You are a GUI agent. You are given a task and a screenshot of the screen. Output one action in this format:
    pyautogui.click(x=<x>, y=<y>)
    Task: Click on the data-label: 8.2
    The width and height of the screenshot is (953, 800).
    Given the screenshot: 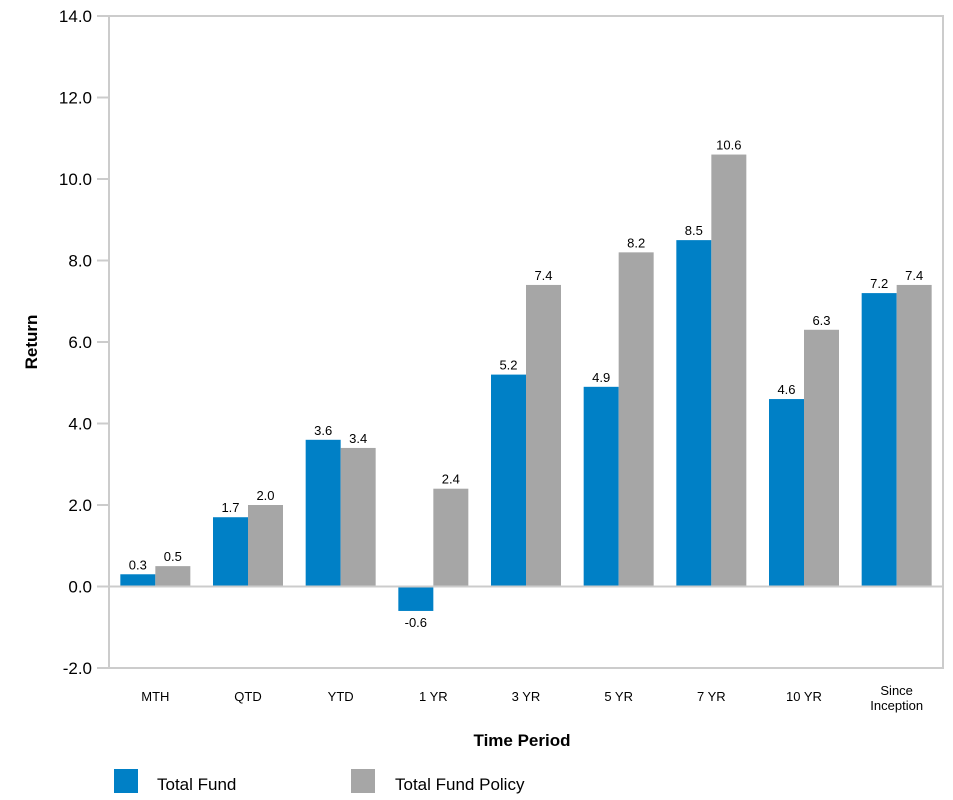 What is the action you would take?
    pyautogui.click(x=636, y=242)
    